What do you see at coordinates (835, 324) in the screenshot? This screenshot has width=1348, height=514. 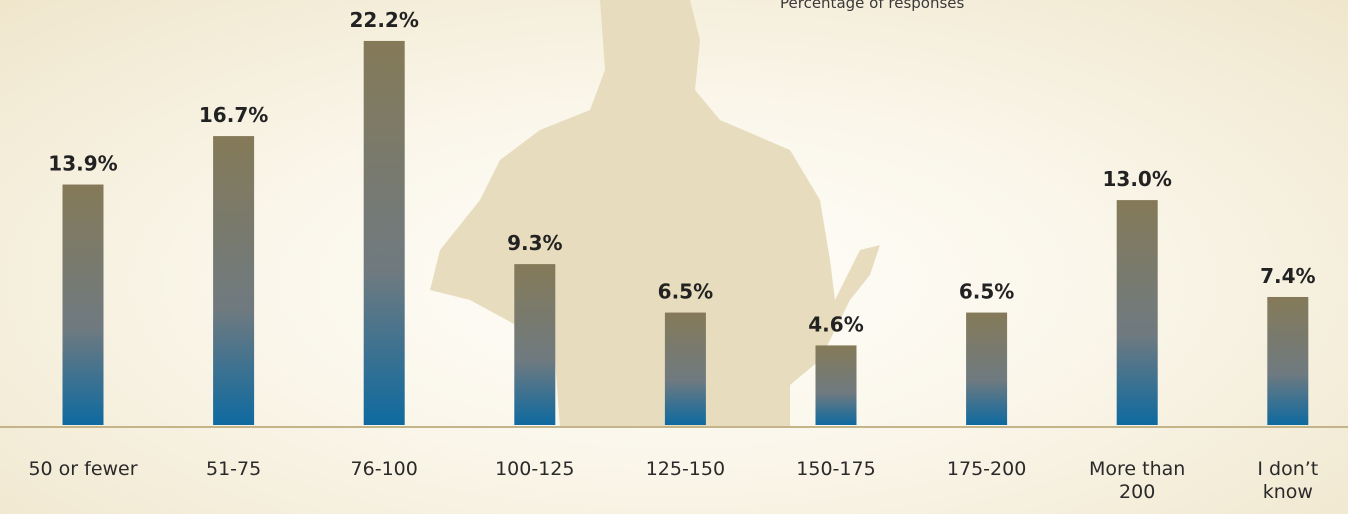 I see `value-label: 4.6%` at bounding box center [835, 324].